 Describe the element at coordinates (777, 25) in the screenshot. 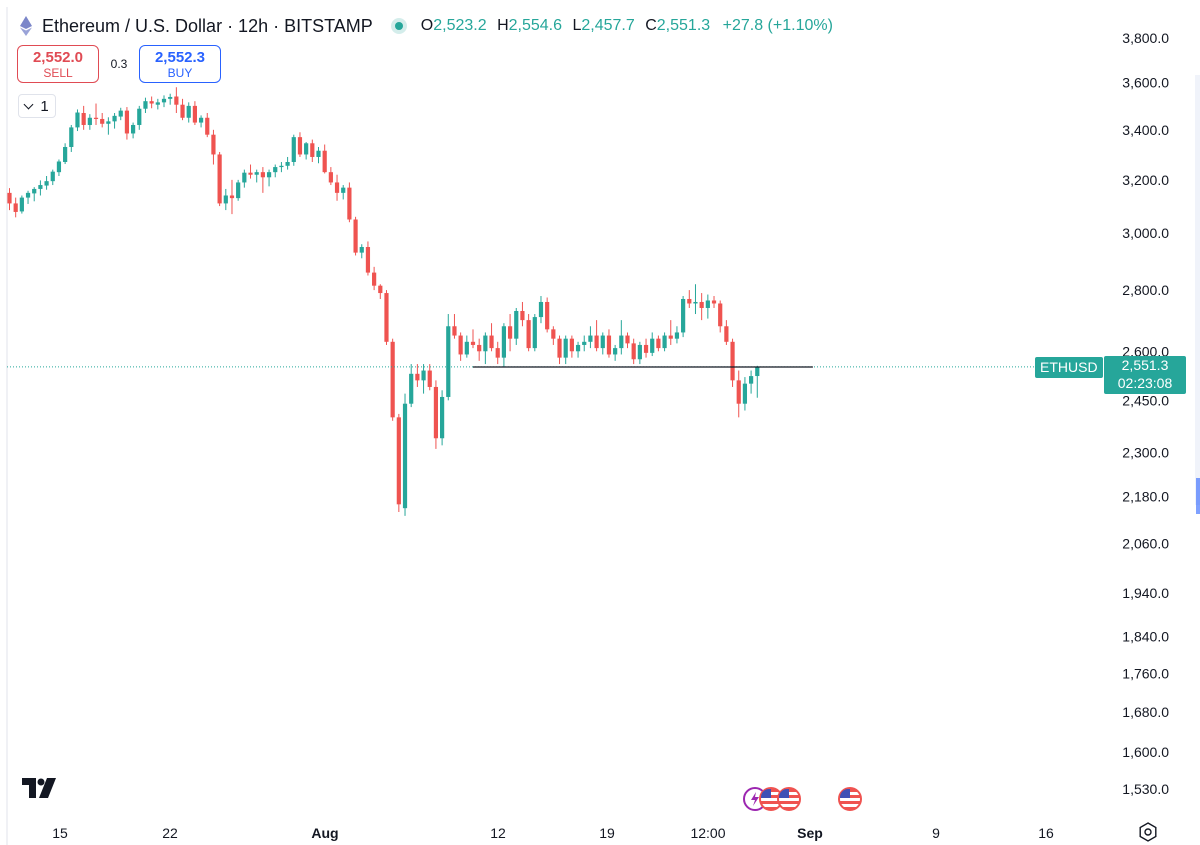

I see `change-value: +27.8 (+1.10%)` at that location.